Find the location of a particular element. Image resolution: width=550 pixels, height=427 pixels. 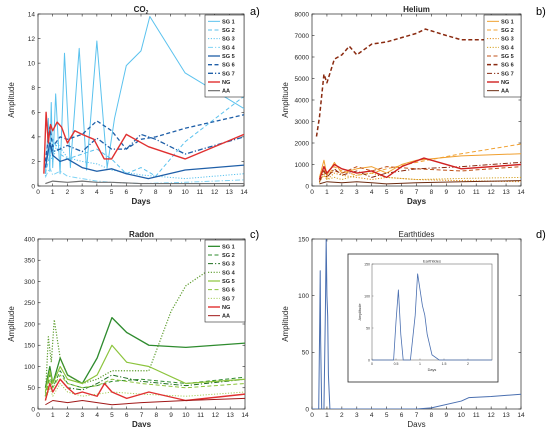

legend-entry-label: SG 2 is located at coordinates (507, 31).